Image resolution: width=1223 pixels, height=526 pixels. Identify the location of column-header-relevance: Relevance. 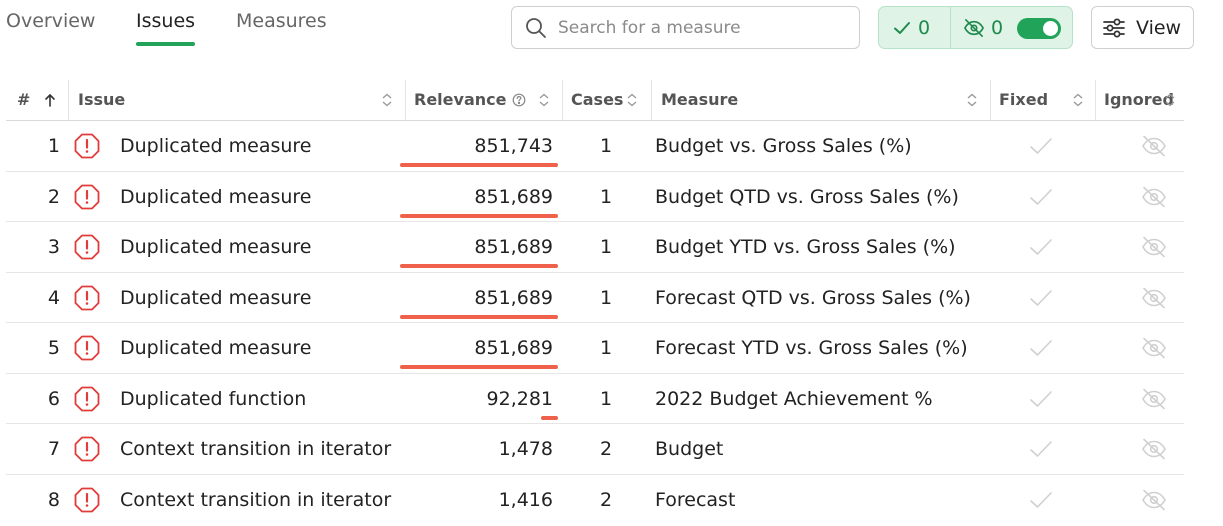
(470, 99).